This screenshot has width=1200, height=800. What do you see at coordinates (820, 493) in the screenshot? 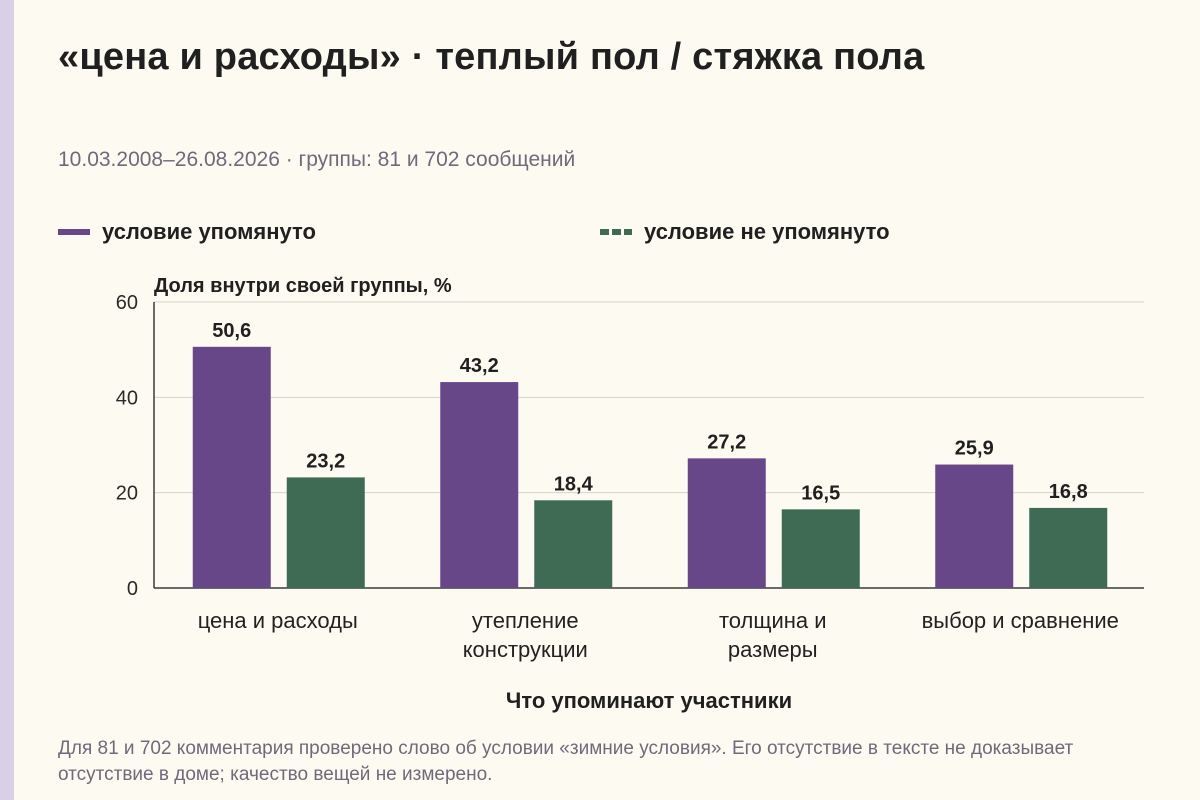
I see `data-label: 16,5` at bounding box center [820, 493].